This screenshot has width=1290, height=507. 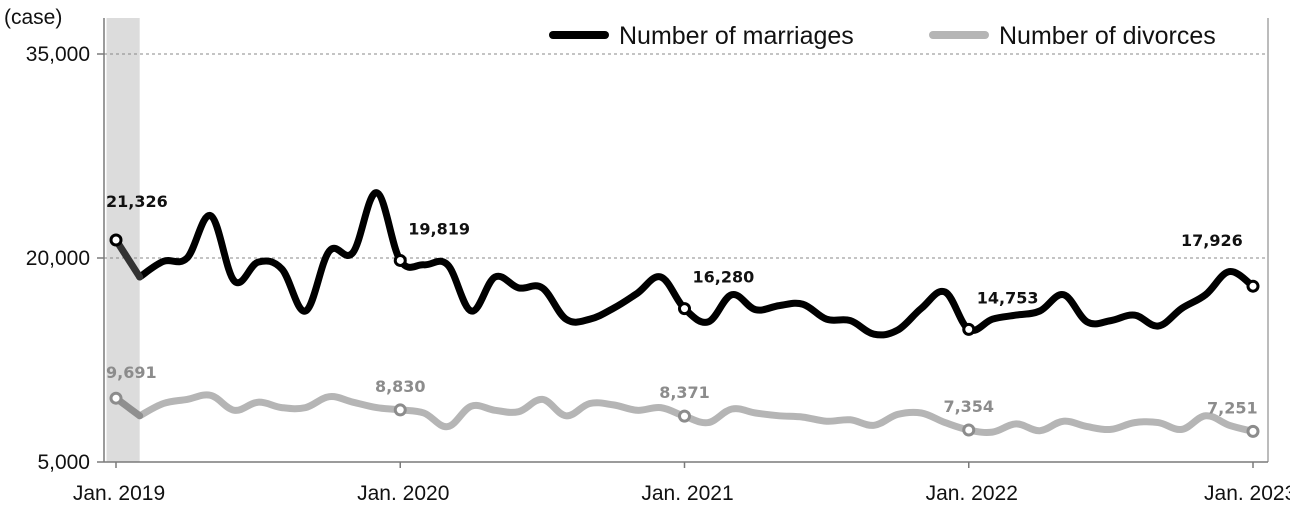 What do you see at coordinates (1008, 297) in the screenshot?
I see `data-label-marriages: 14,753` at bounding box center [1008, 297].